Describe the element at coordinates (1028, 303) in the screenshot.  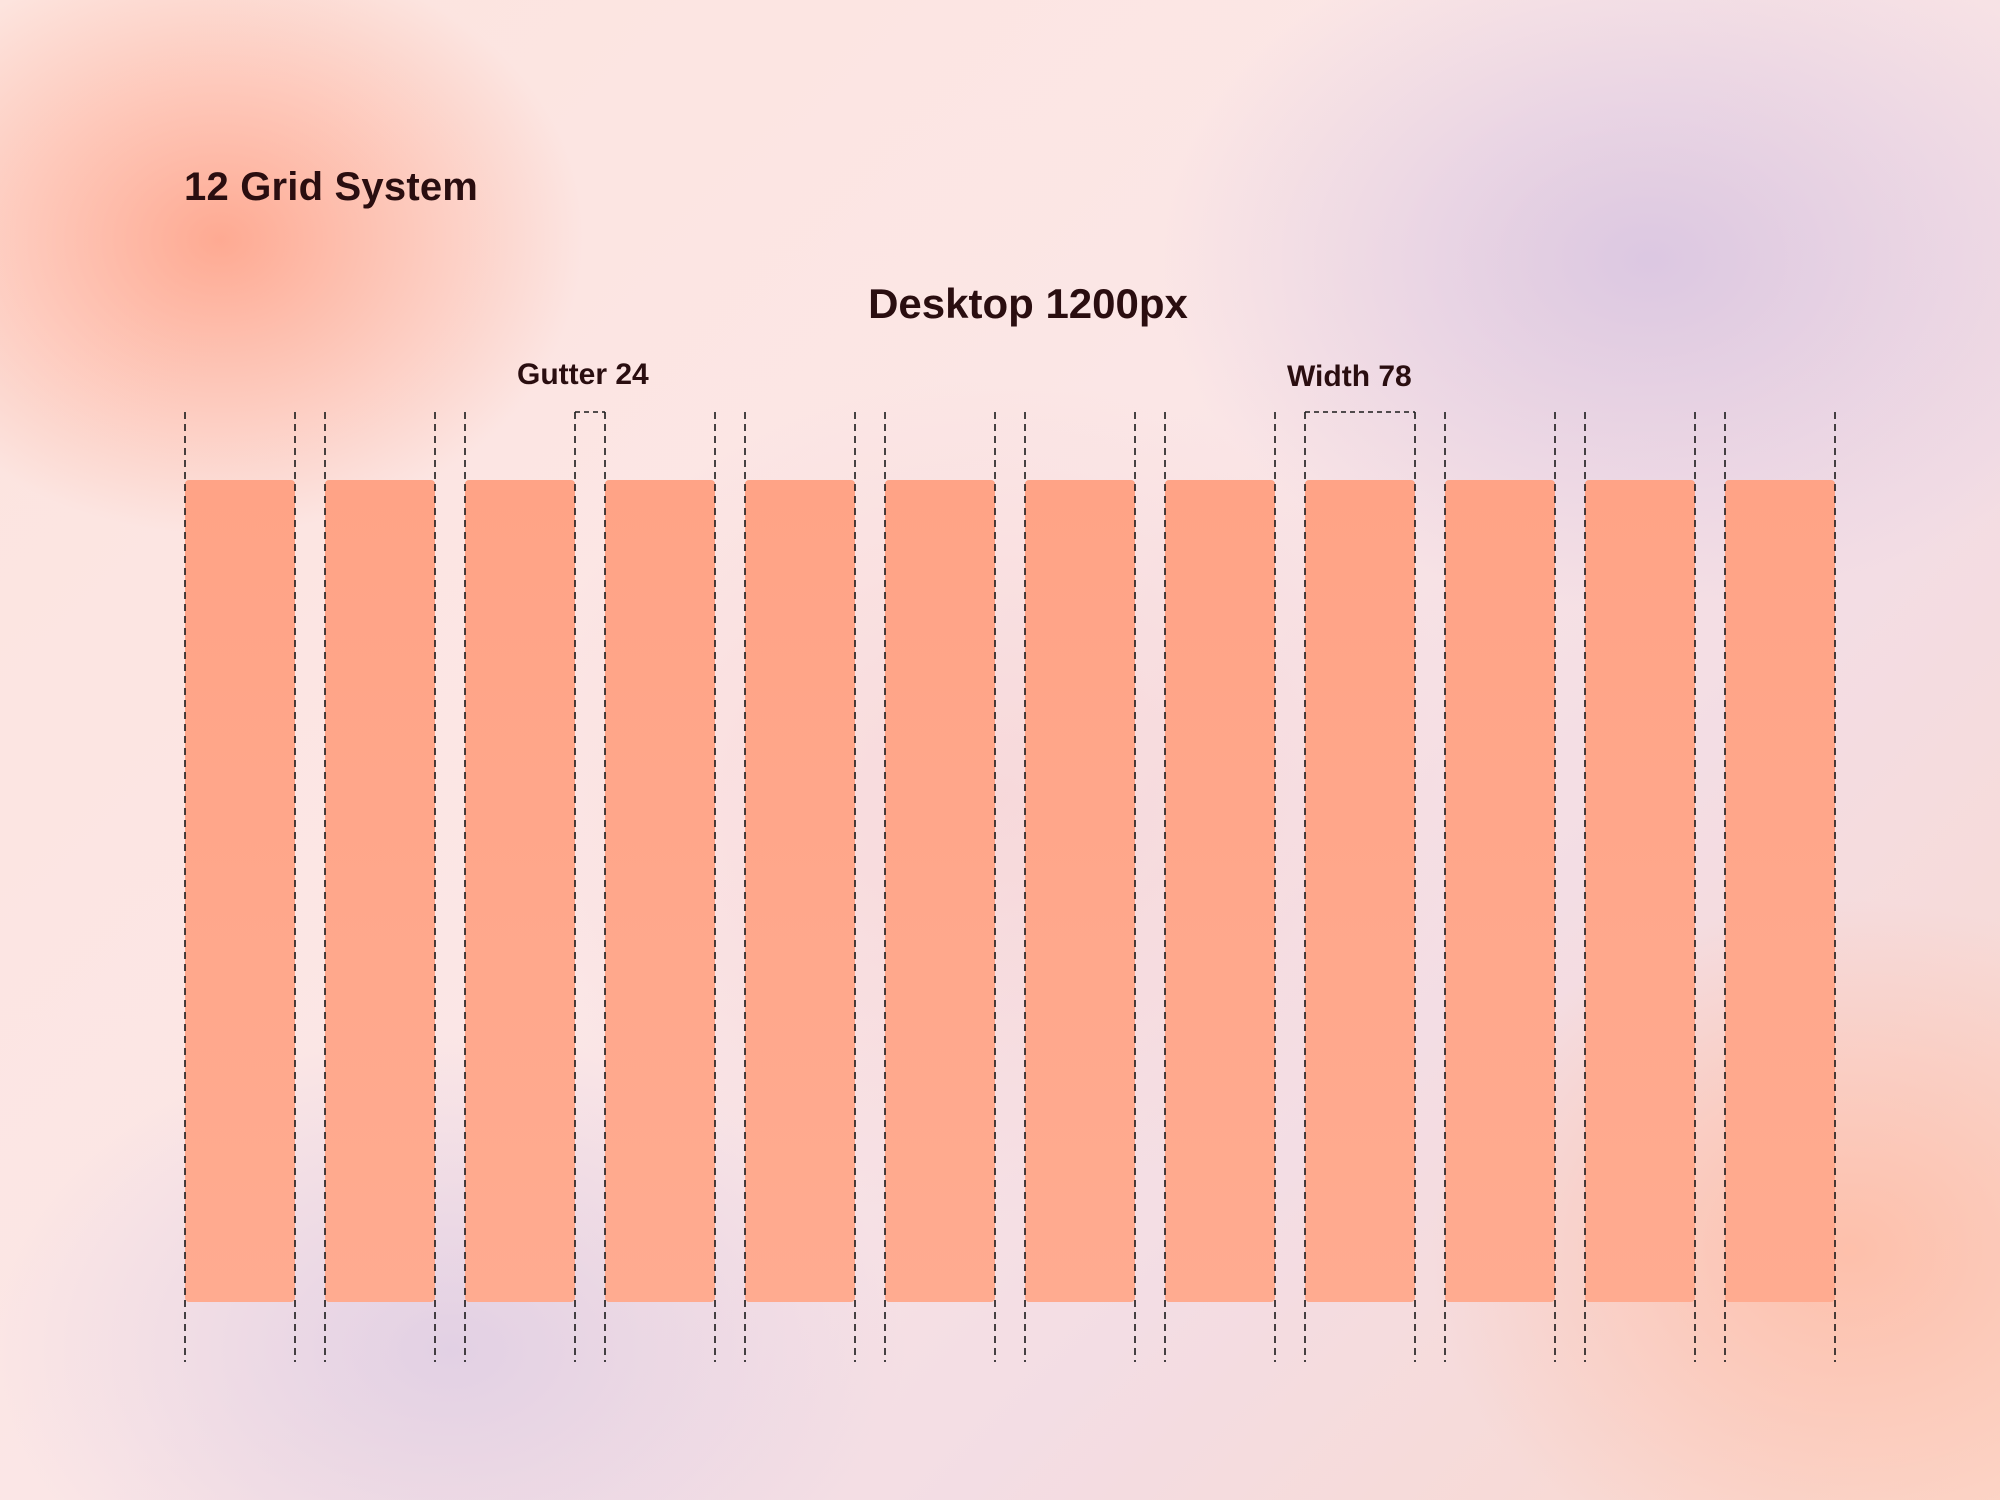
I see `grid-subtitle: Desktop 1200px` at that location.